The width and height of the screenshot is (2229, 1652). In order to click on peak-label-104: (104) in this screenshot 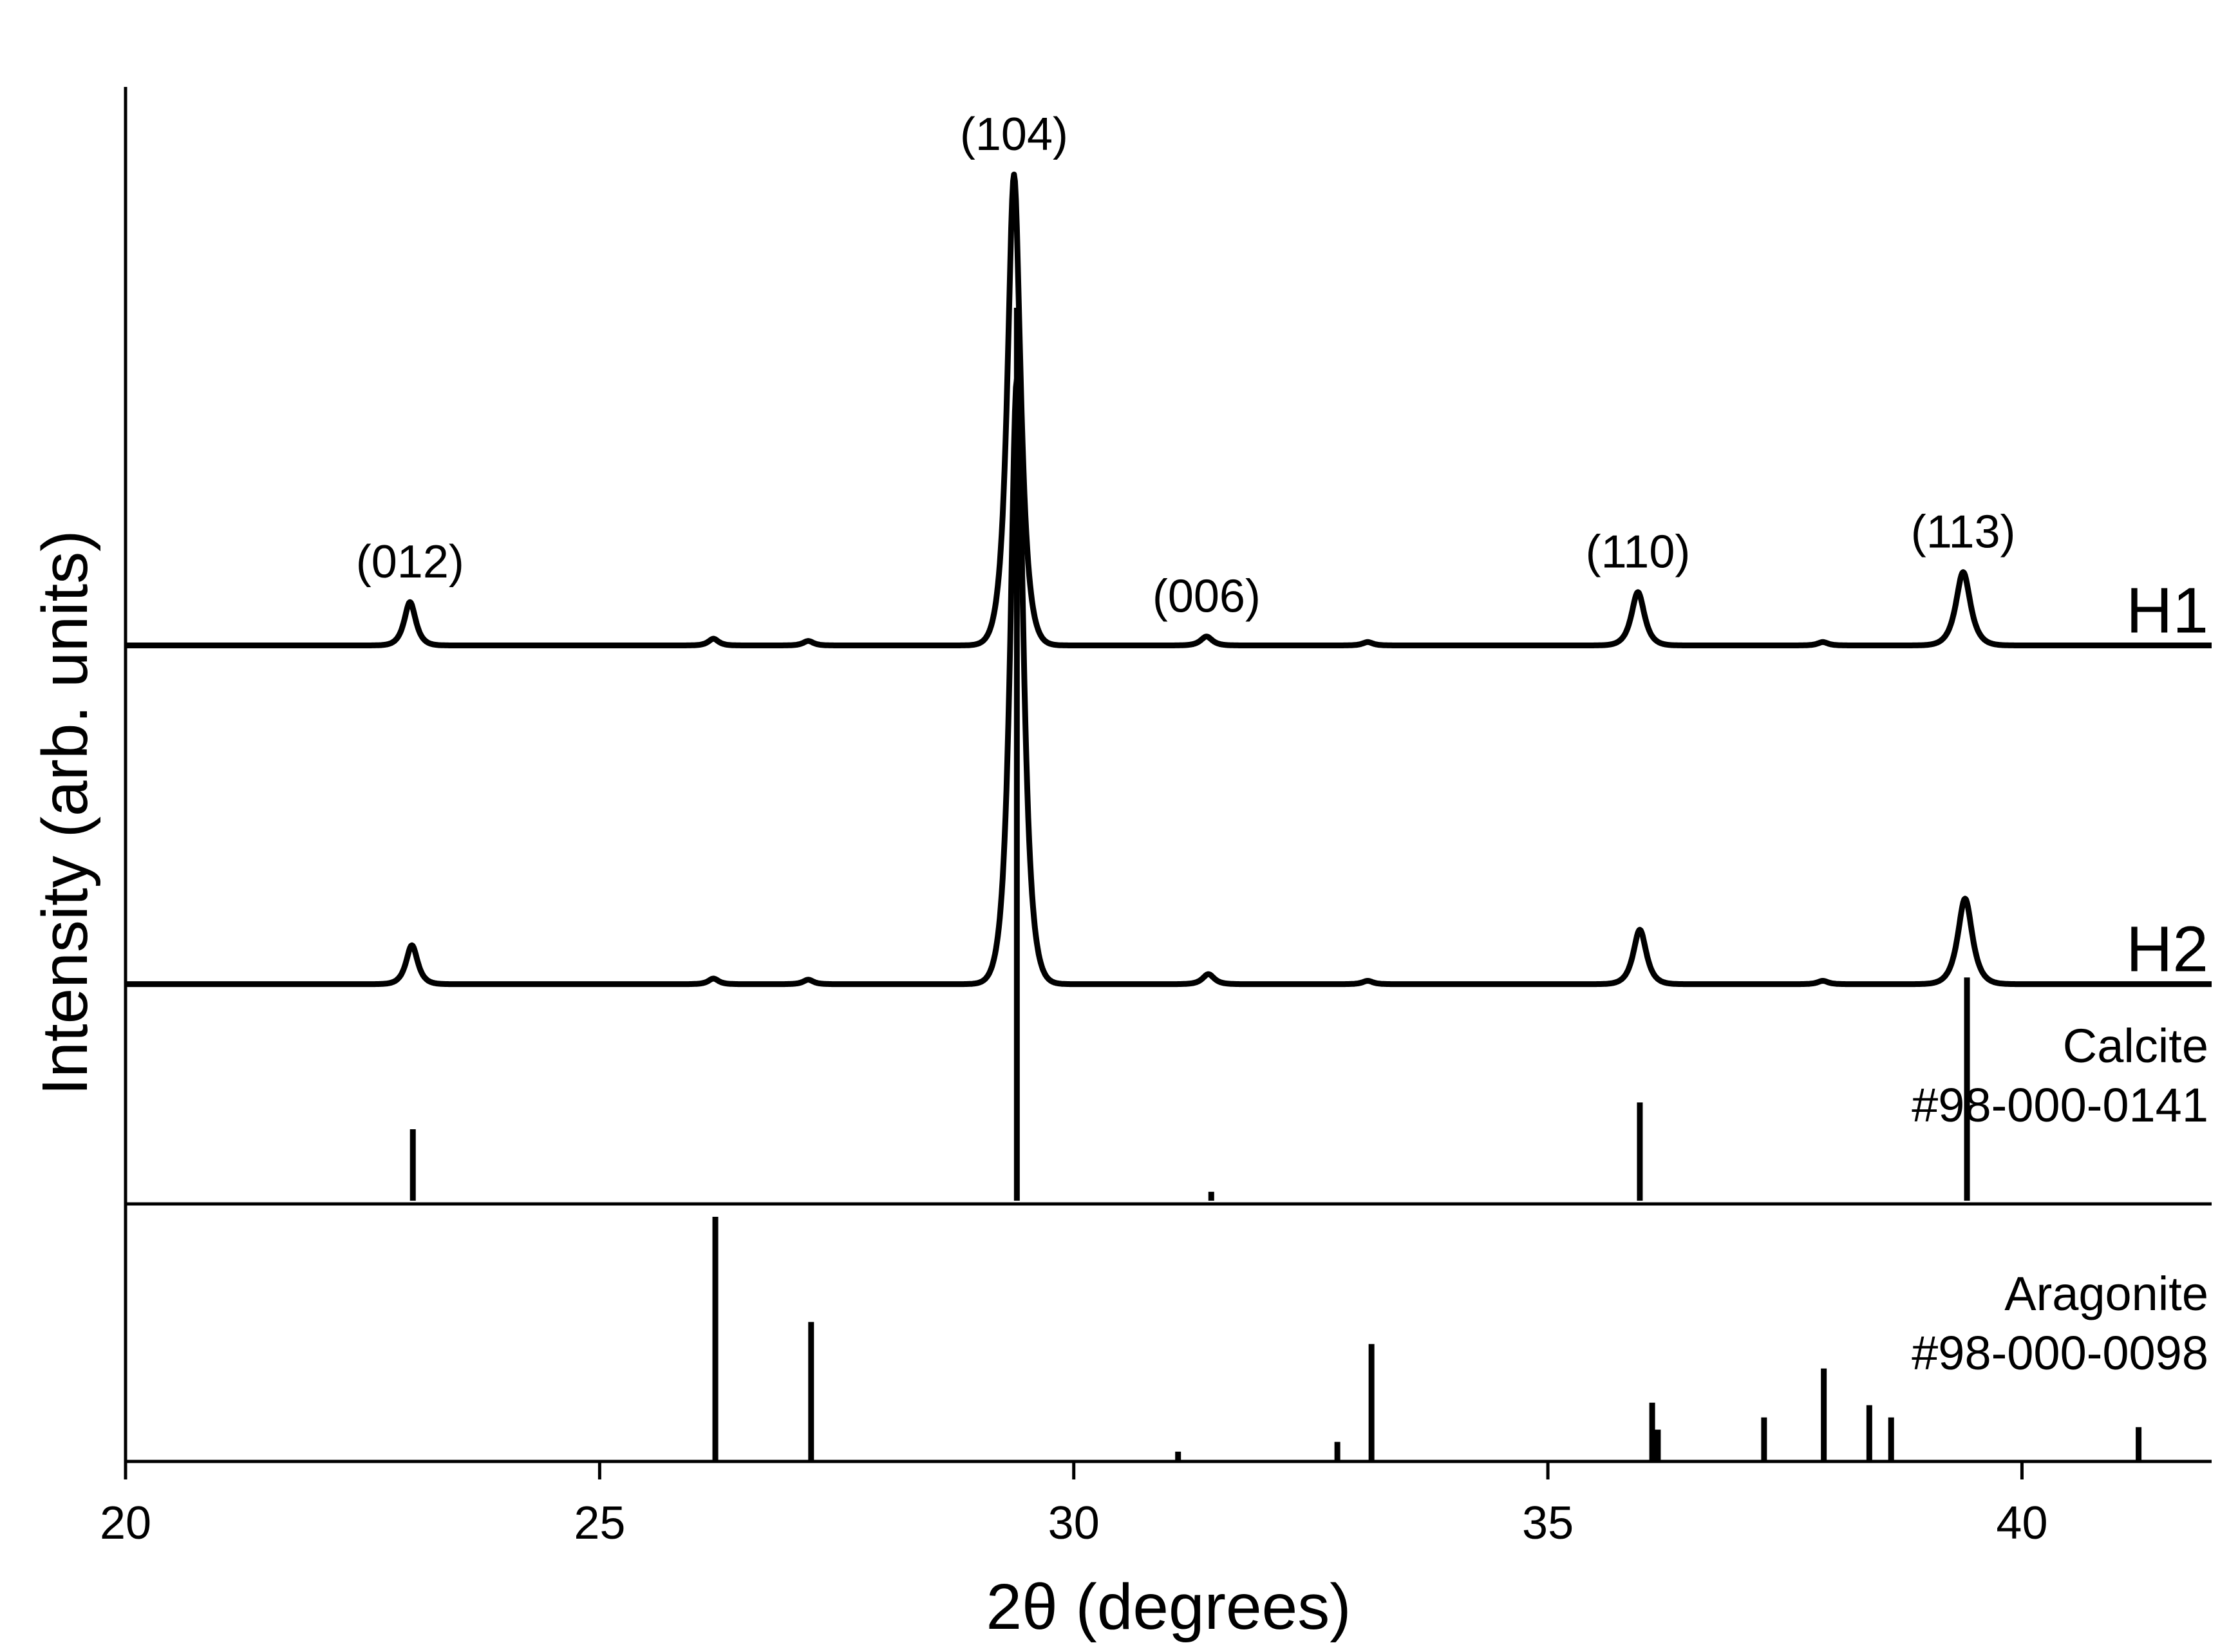, I will do `click(1014, 134)`.